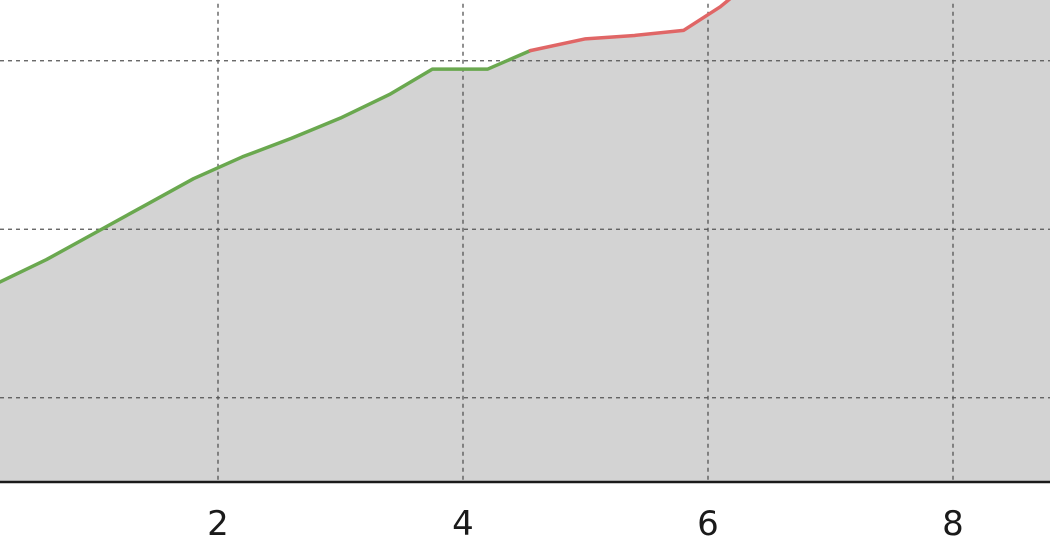 This screenshot has height=560, width=1050. I want to click on x-tick-labels: 2 4 6 8, so click(585, 524).